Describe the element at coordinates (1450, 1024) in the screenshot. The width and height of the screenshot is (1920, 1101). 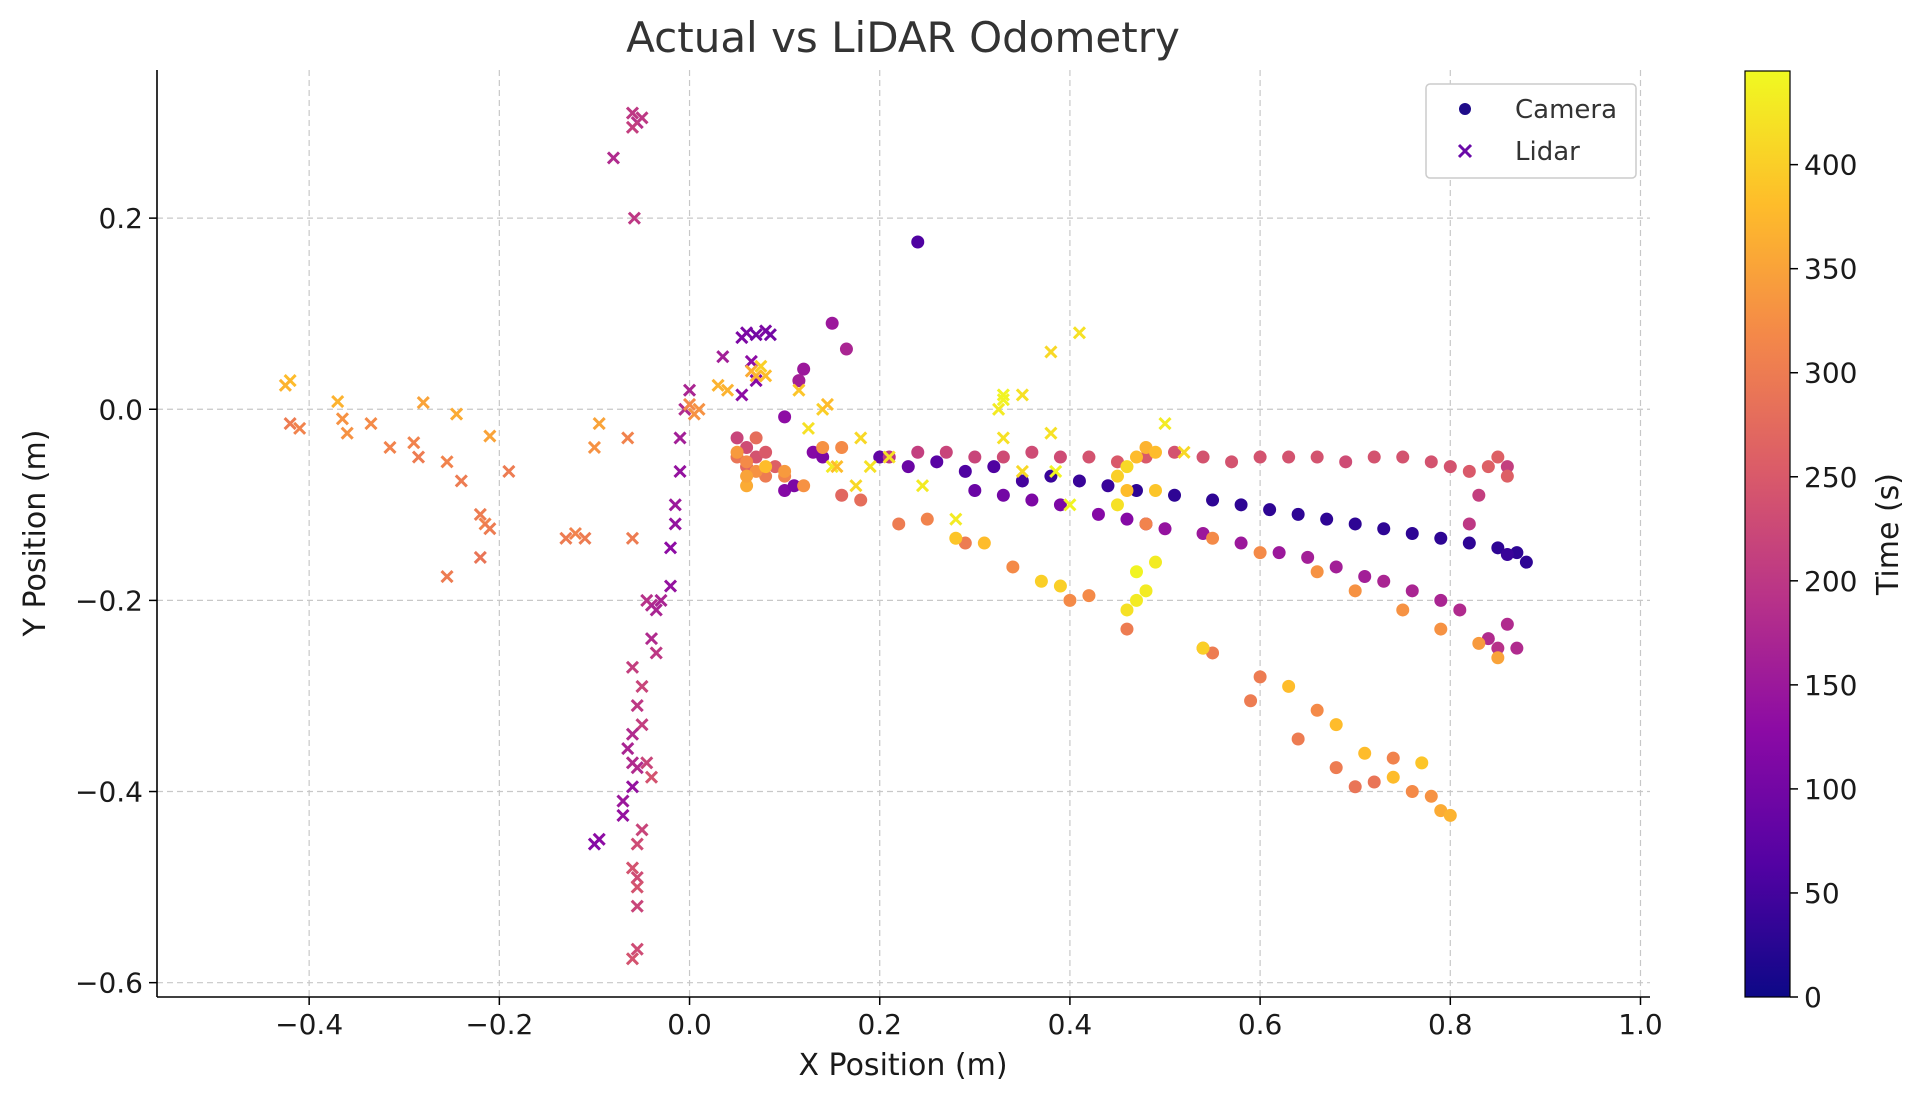
I see `x-tick-label: 0.8` at that location.